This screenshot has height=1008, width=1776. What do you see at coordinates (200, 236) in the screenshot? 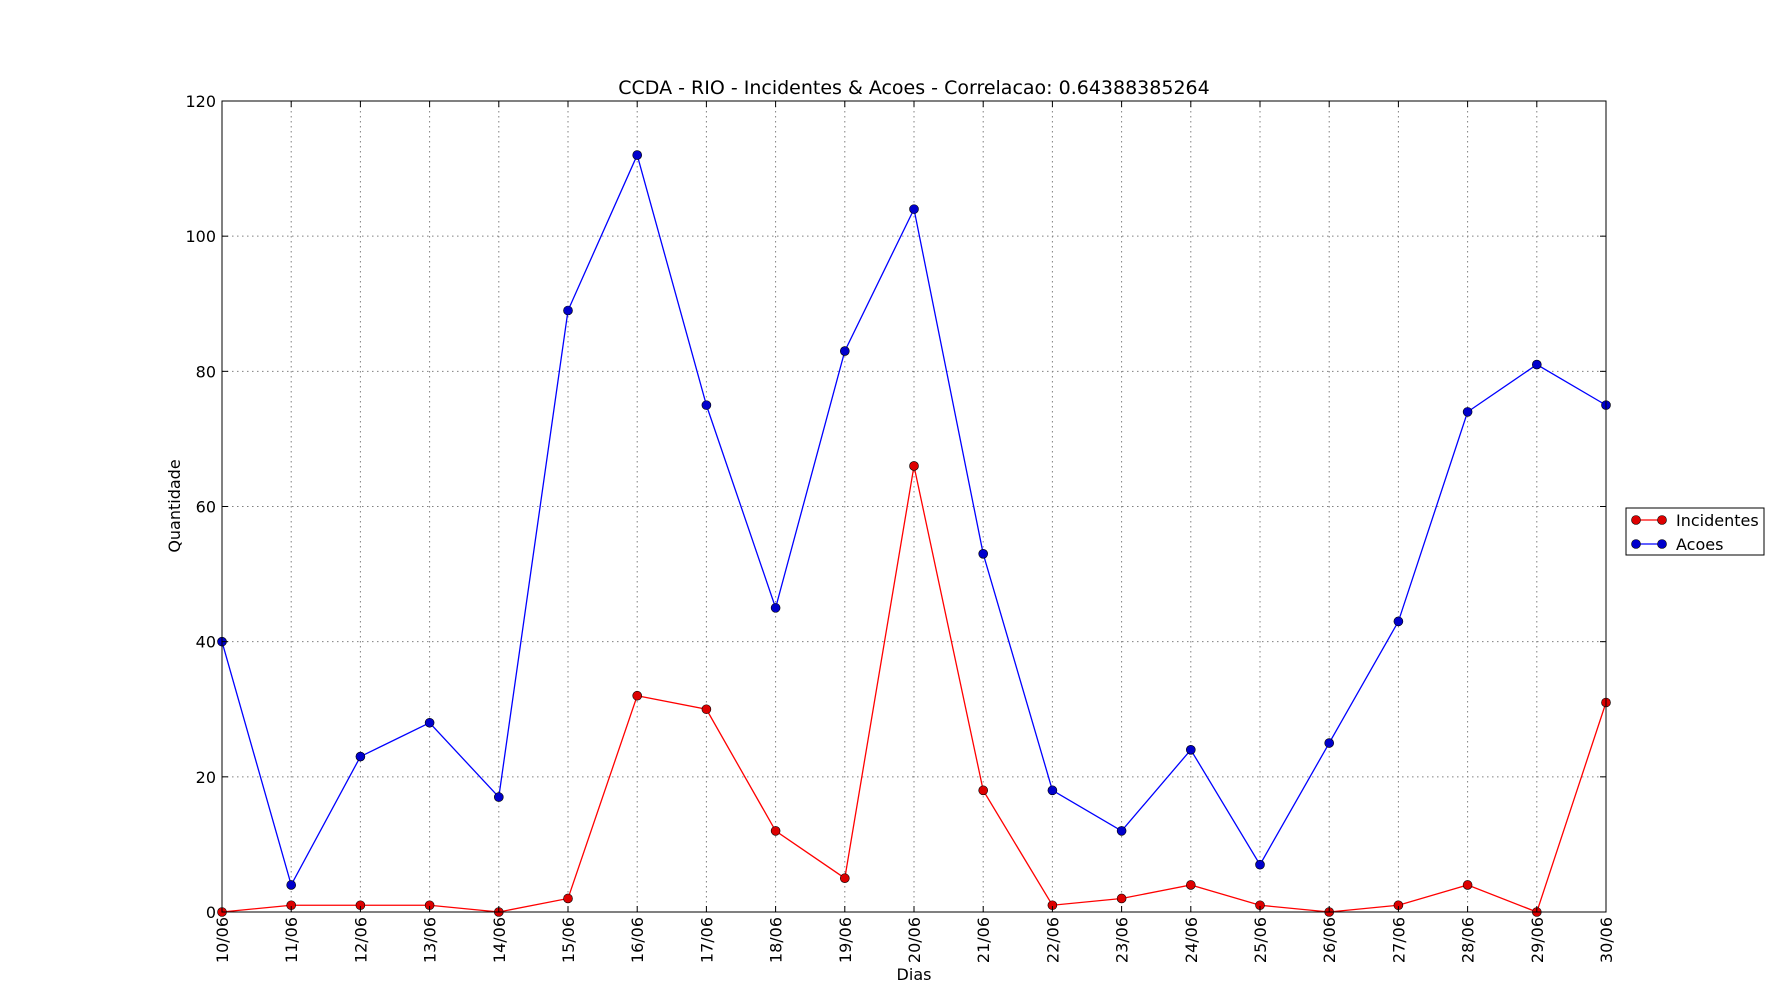
I see `y-tick-label: 100` at bounding box center [200, 236].